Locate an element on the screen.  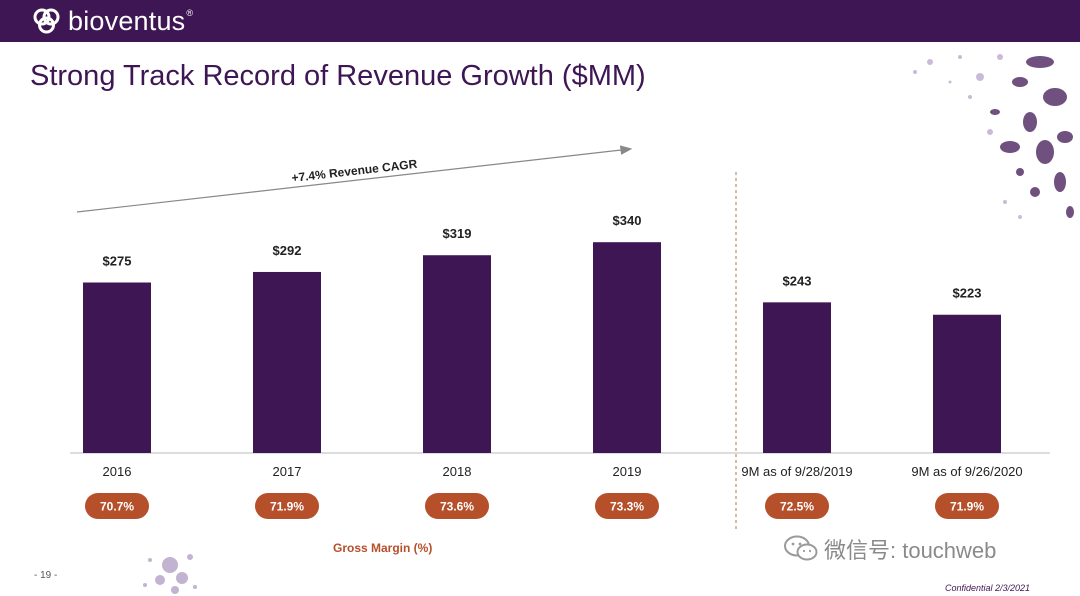
splatter-decoration-bottom is located at coordinates (170, 574).